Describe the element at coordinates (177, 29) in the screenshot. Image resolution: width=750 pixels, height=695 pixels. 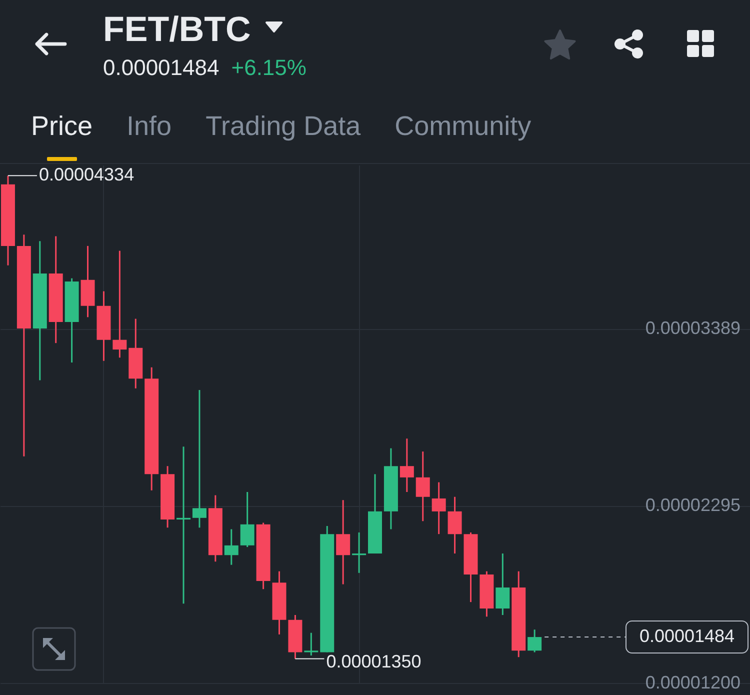
I see `chart-title: FET/BTC` at that location.